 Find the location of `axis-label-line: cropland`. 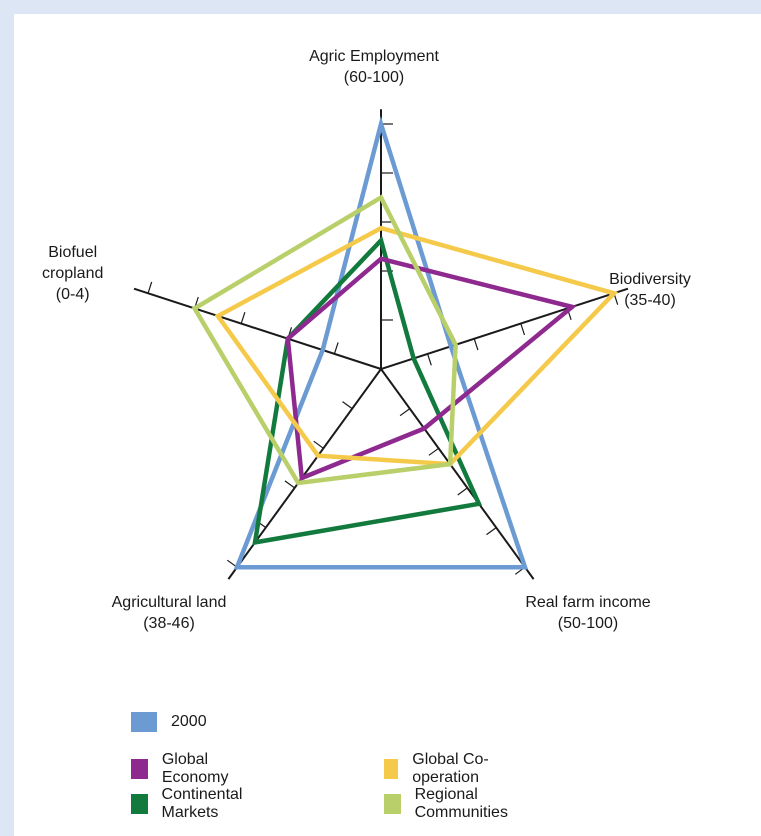

axis-label-line: cropland is located at coordinates (73, 273).